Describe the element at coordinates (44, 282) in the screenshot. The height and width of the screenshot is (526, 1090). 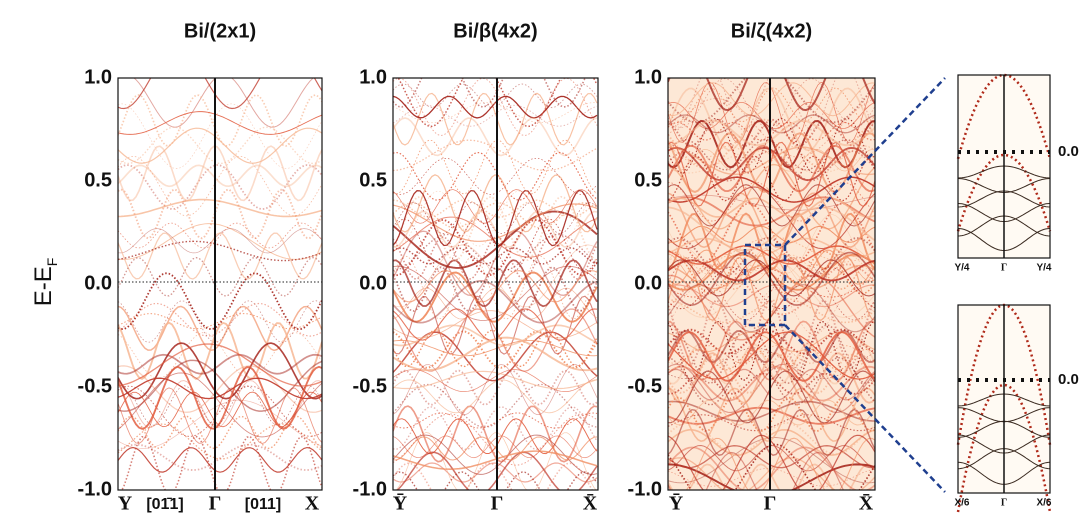
I see `y-axis-label: E-EF` at that location.